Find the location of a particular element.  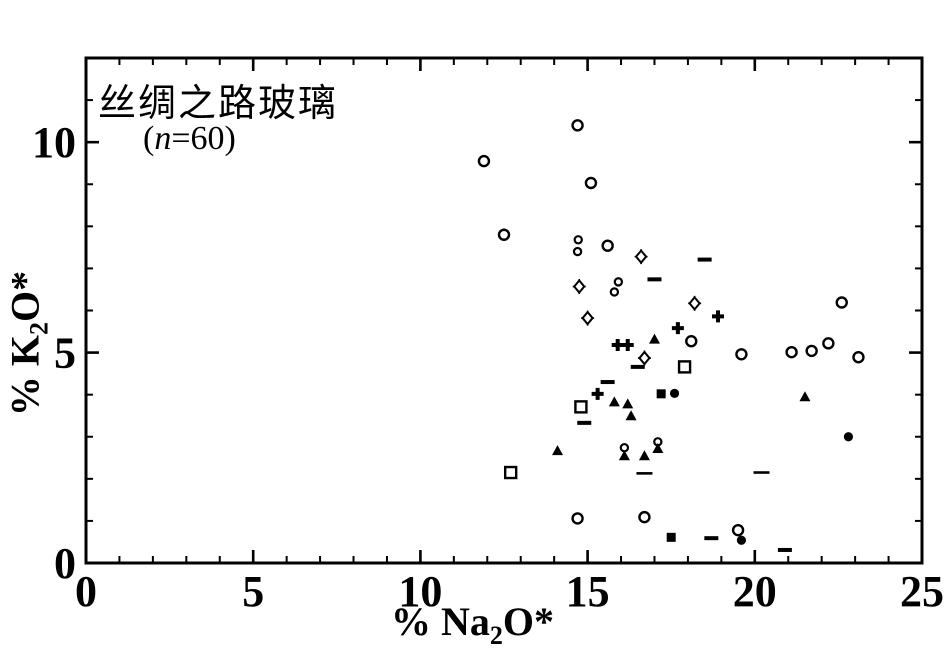

y-label-subscript: 2 is located at coordinates (39, 328).